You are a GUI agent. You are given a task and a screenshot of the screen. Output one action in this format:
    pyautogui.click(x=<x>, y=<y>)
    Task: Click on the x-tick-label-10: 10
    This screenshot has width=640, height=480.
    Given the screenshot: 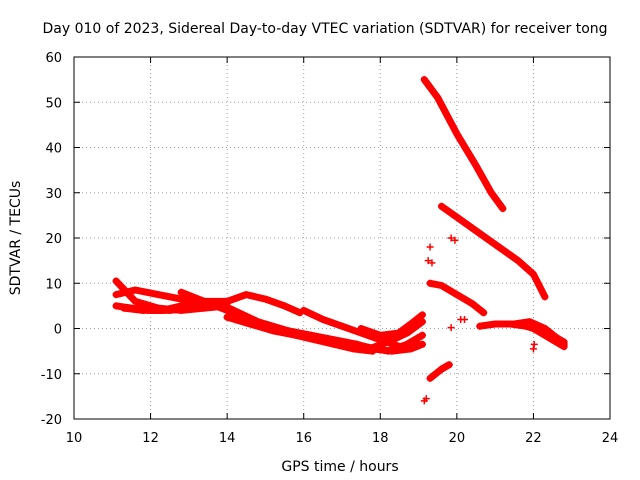 What is the action you would take?
    pyautogui.click(x=74, y=438)
    